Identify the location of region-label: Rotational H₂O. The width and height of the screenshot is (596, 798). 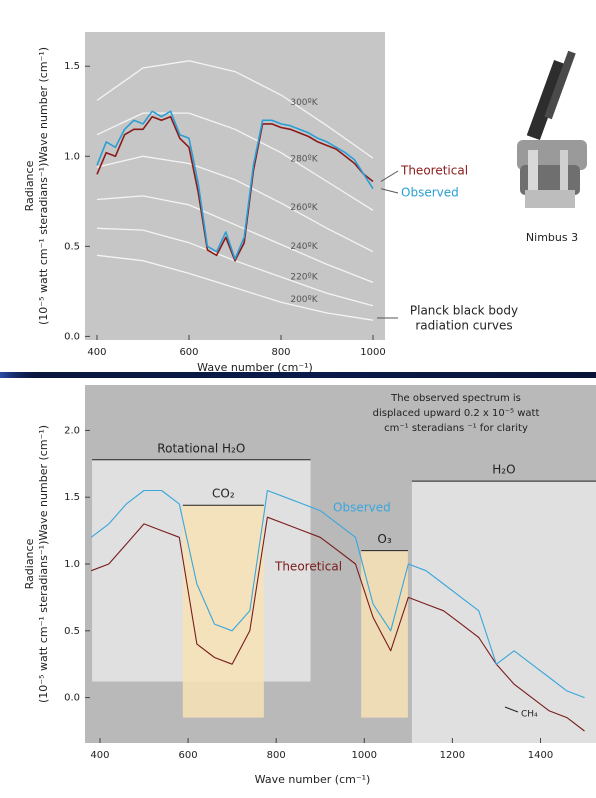
(201, 448).